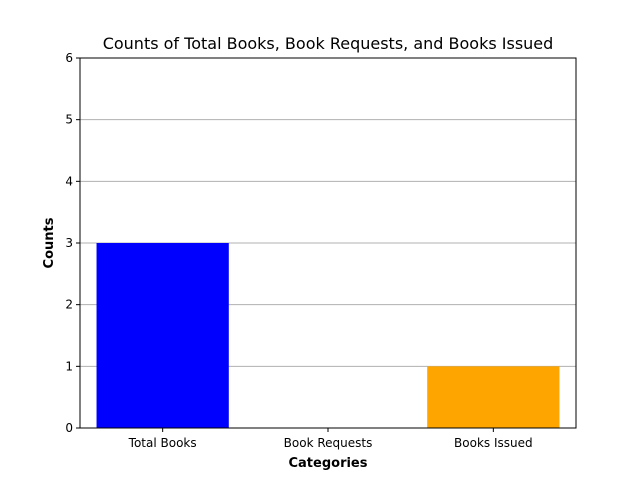 This screenshot has width=640, height=480. I want to click on x-tick-label: Book Requests, so click(328, 443).